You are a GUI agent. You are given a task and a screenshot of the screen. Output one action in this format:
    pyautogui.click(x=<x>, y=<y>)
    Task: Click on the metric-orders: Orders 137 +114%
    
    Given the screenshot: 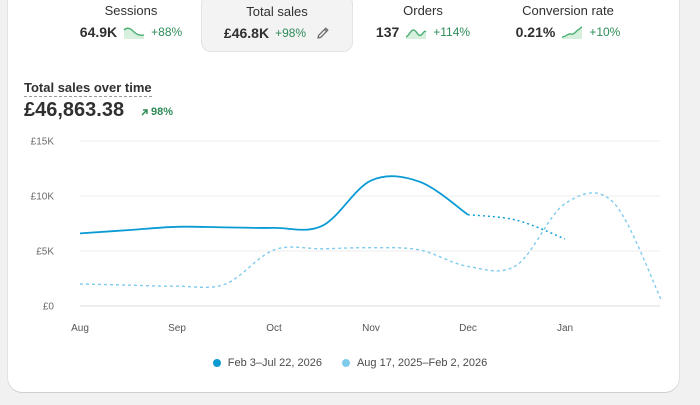 What is the action you would take?
    pyautogui.click(x=423, y=26)
    